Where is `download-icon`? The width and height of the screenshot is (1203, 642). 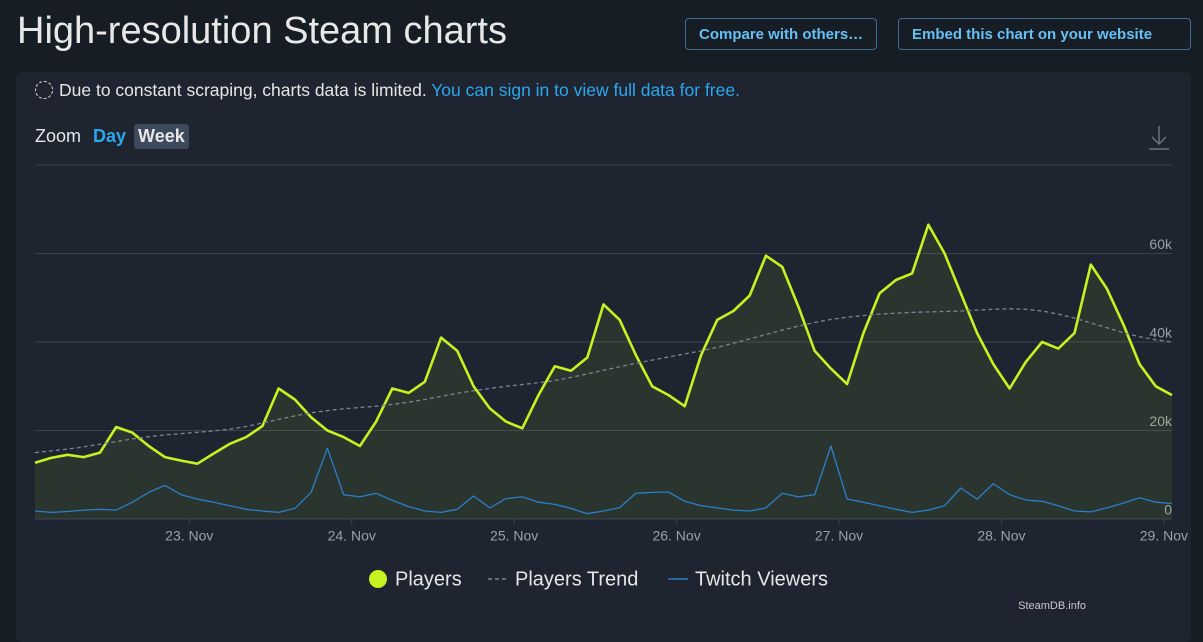
download-icon is located at coordinates (1159, 138).